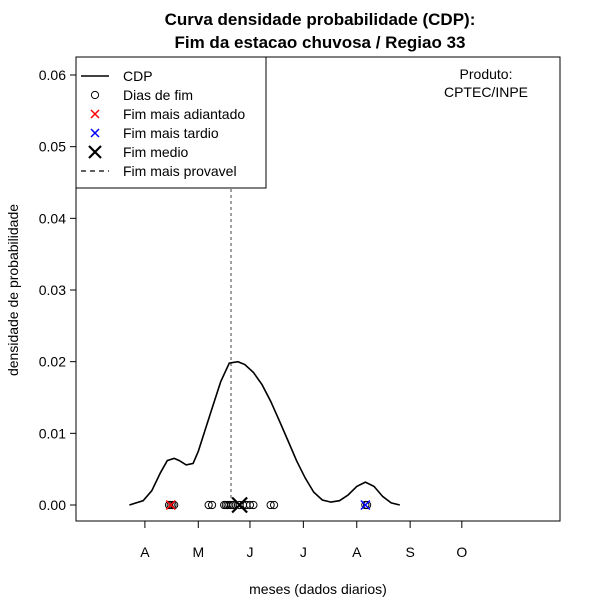 The image size is (600, 600). Describe the element at coordinates (319, 42) in the screenshot. I see `chart-title-line-2: Fim da estacao chuvosa / Regiao 33` at that location.